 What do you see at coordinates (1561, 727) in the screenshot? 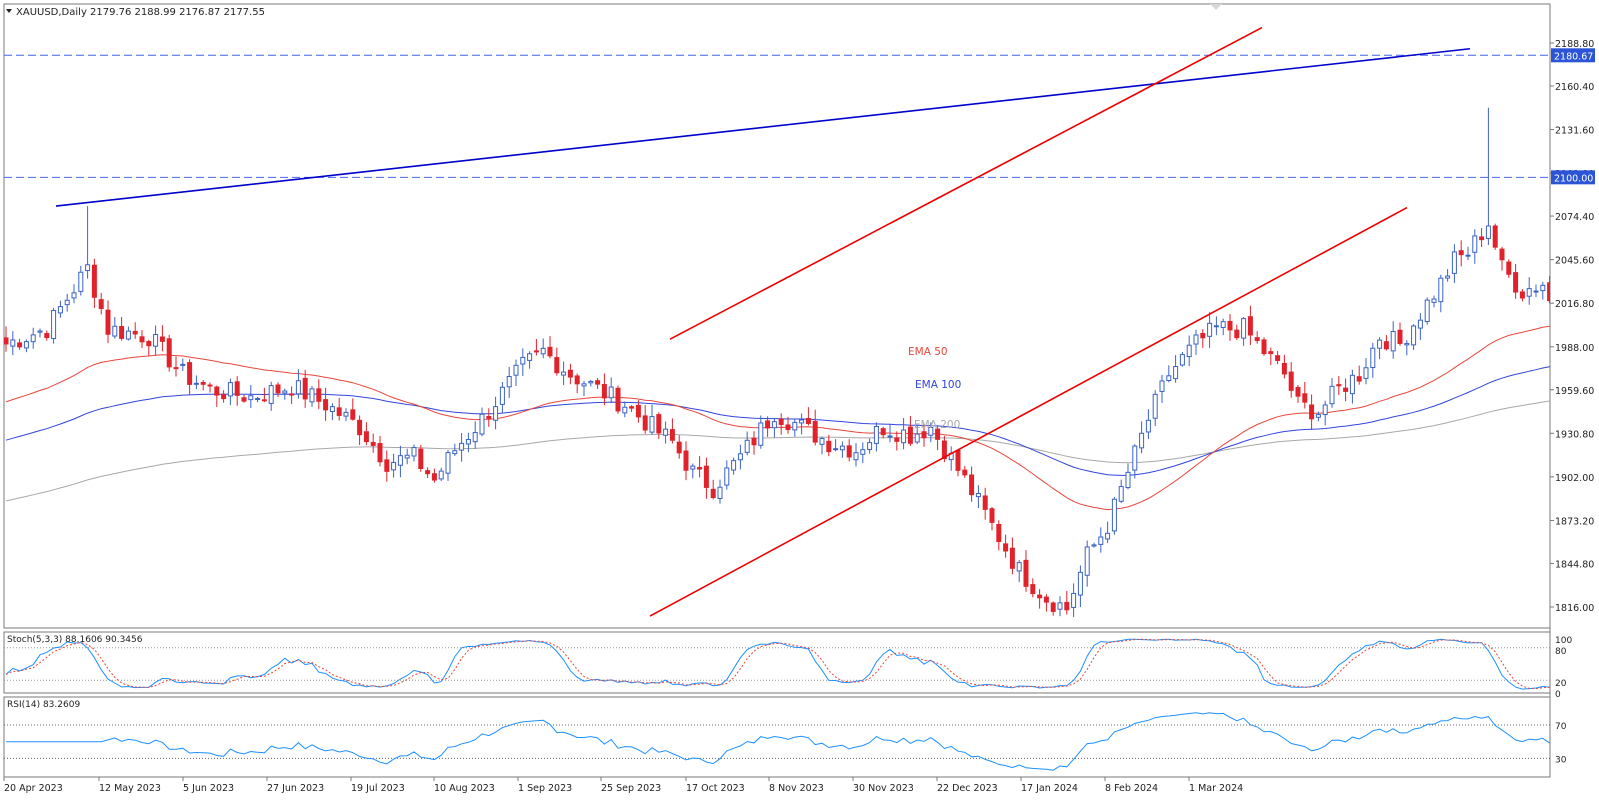
I see `rsi-tick-label: 70` at bounding box center [1561, 727].